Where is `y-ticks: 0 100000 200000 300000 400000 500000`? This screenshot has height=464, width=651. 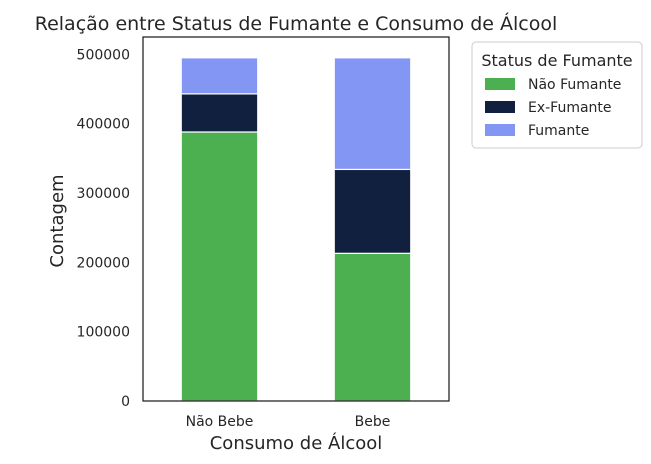 y-ticks: 0 100000 200000 300000 400000 500000 is located at coordinates (103, 228).